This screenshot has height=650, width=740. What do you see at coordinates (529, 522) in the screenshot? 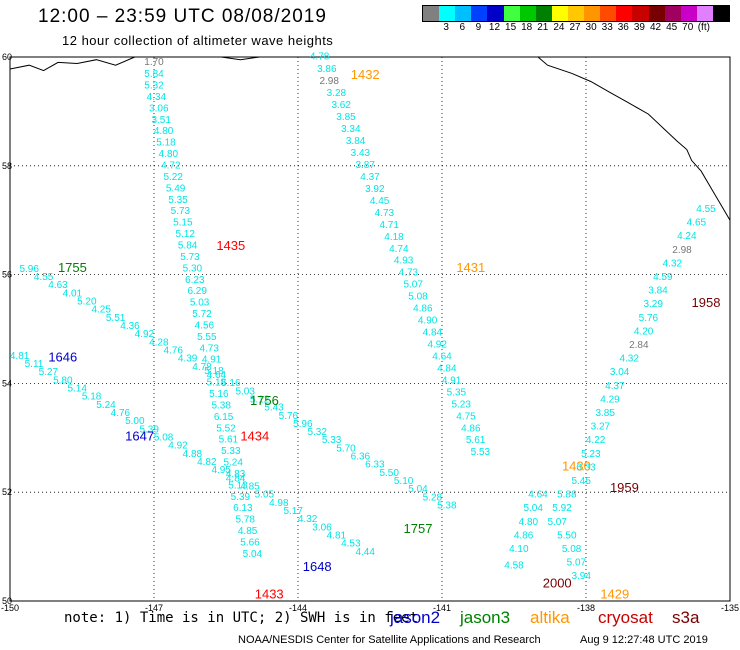
I see `swh-data-point: 4.80` at bounding box center [529, 522].